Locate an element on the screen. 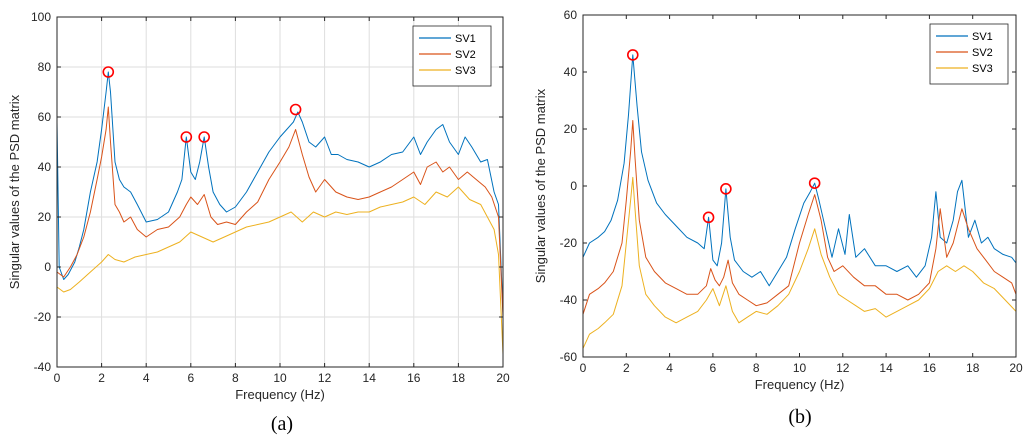 The width and height of the screenshot is (1026, 438). y-tick-label: 80 is located at coordinates (45, 67).